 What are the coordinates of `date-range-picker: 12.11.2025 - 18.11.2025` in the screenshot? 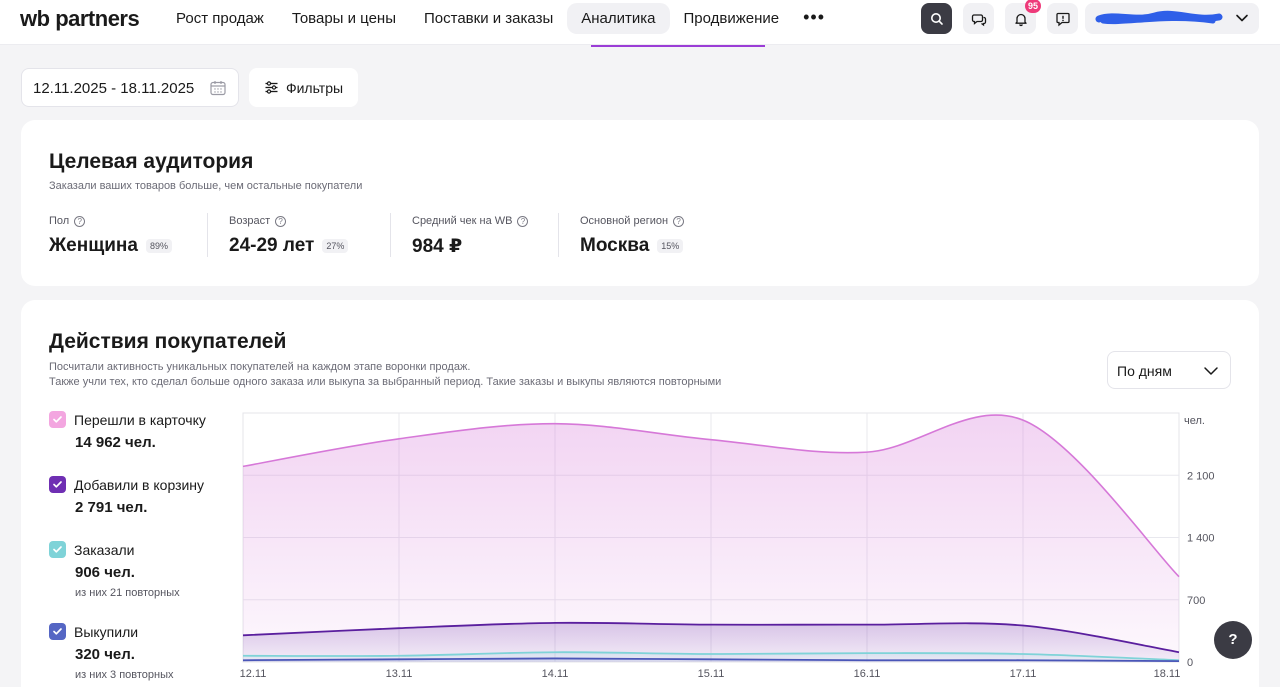 It's located at (130, 87).